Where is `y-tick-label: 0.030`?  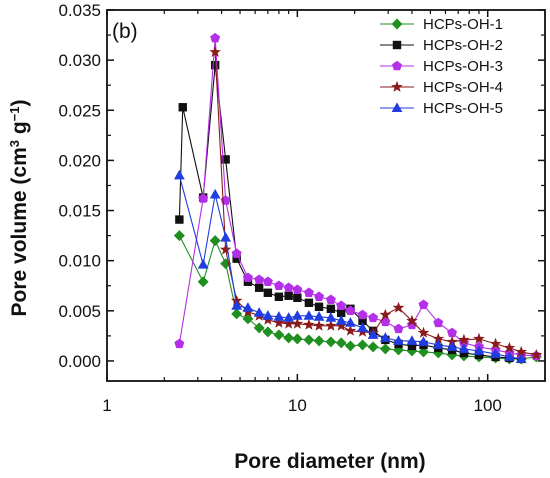
y-tick-label: 0.030 is located at coordinates (79, 60).